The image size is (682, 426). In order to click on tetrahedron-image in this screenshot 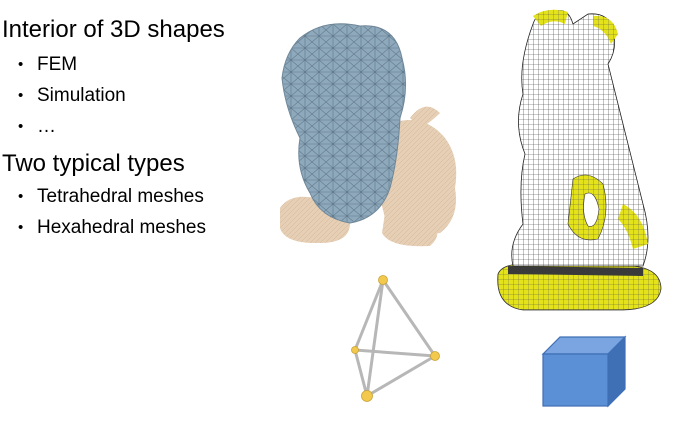, I will do `click(395, 338)`.